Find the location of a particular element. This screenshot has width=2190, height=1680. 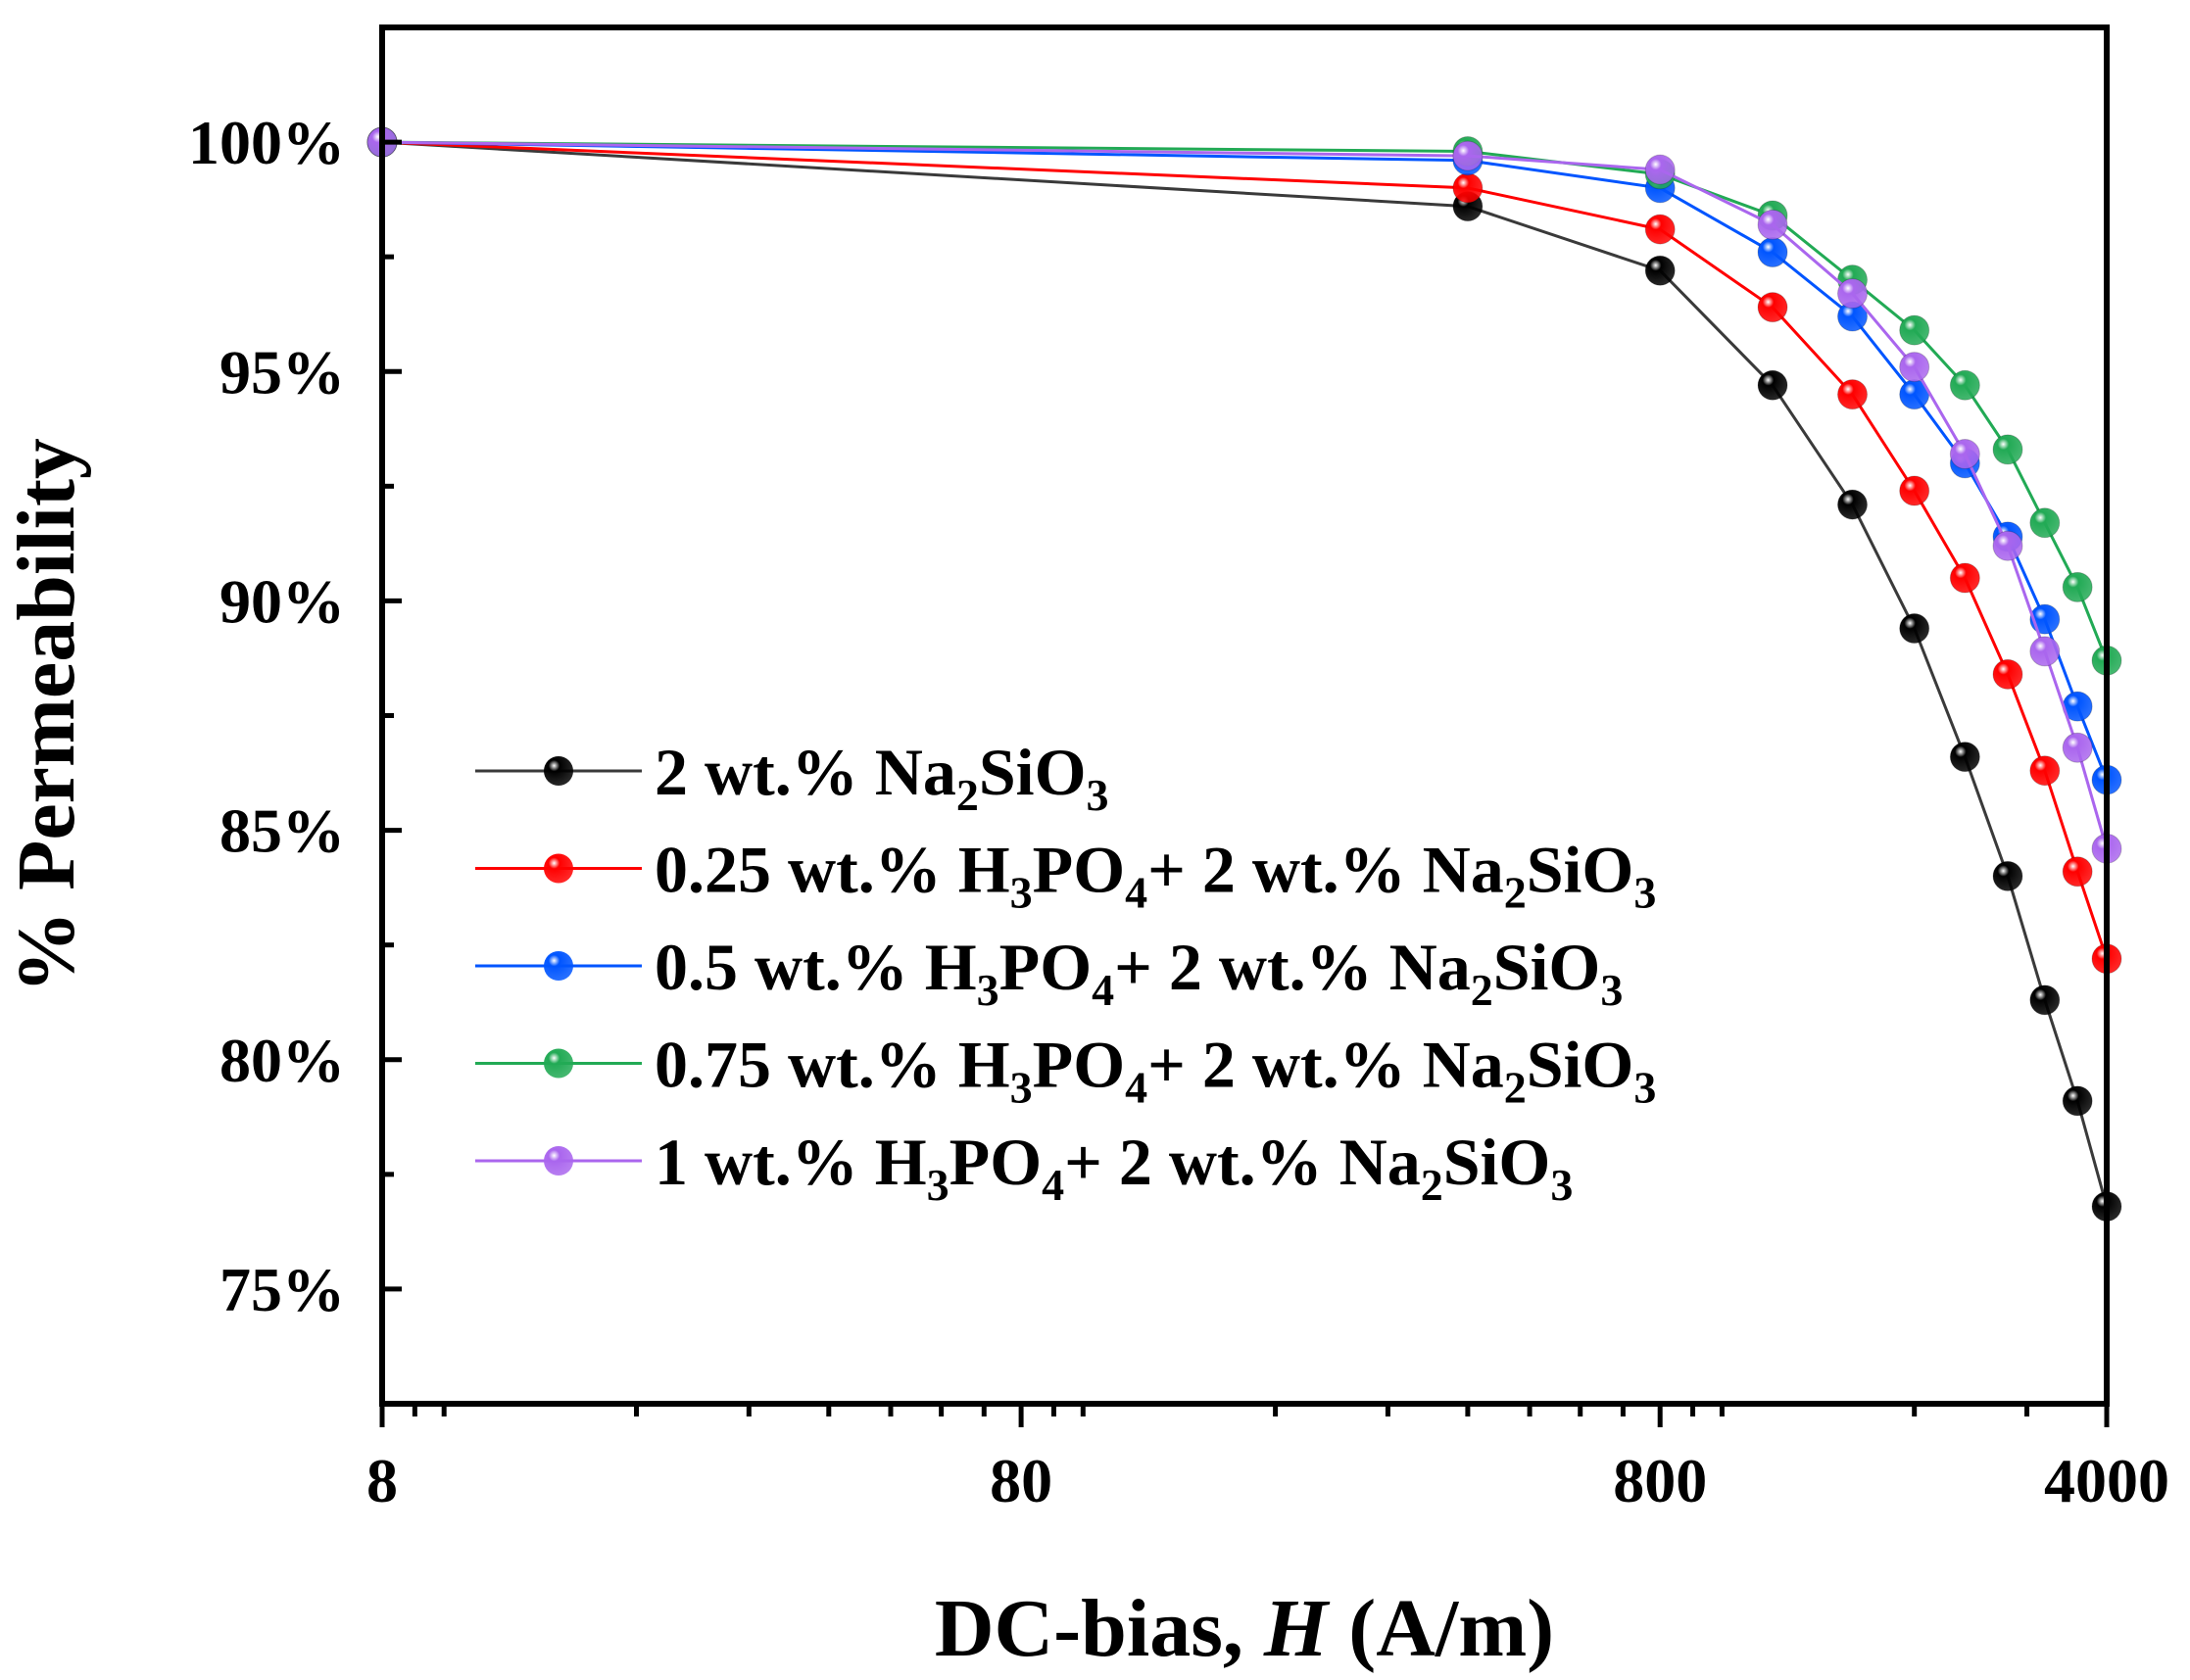

legend-label: 1 wt.% H3PO4+ 2 wt.% Na2SiO3 is located at coordinates (1114, 1167).